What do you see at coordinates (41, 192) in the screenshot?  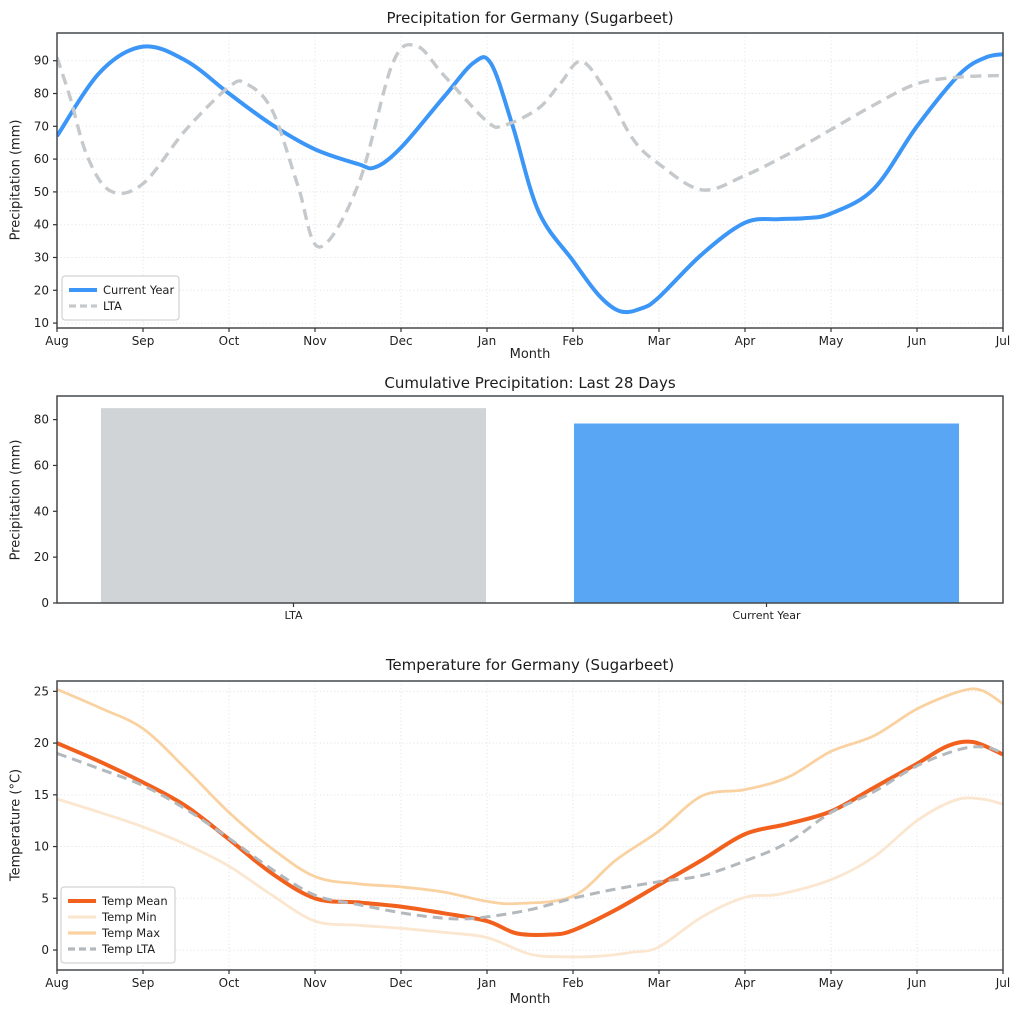 I see `y-tick-label: 50` at bounding box center [41, 192].